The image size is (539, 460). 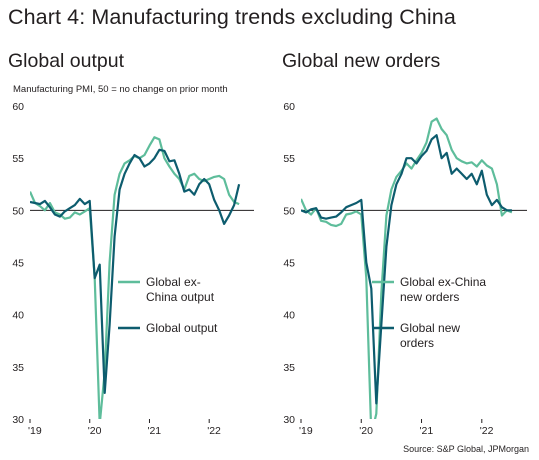 What do you see at coordinates (180, 289) in the screenshot?
I see `legend-label: Global ex-China output` at bounding box center [180, 289].